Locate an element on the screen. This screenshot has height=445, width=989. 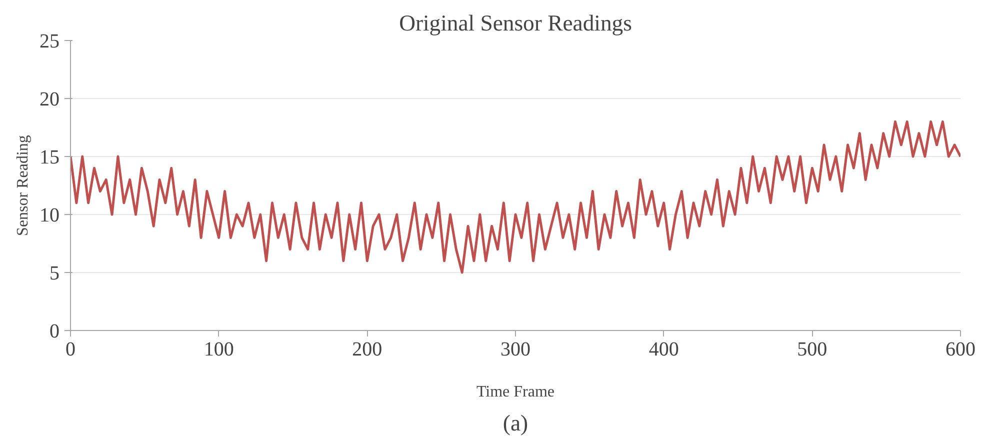
y-tick-label: 10 is located at coordinates (50, 215).